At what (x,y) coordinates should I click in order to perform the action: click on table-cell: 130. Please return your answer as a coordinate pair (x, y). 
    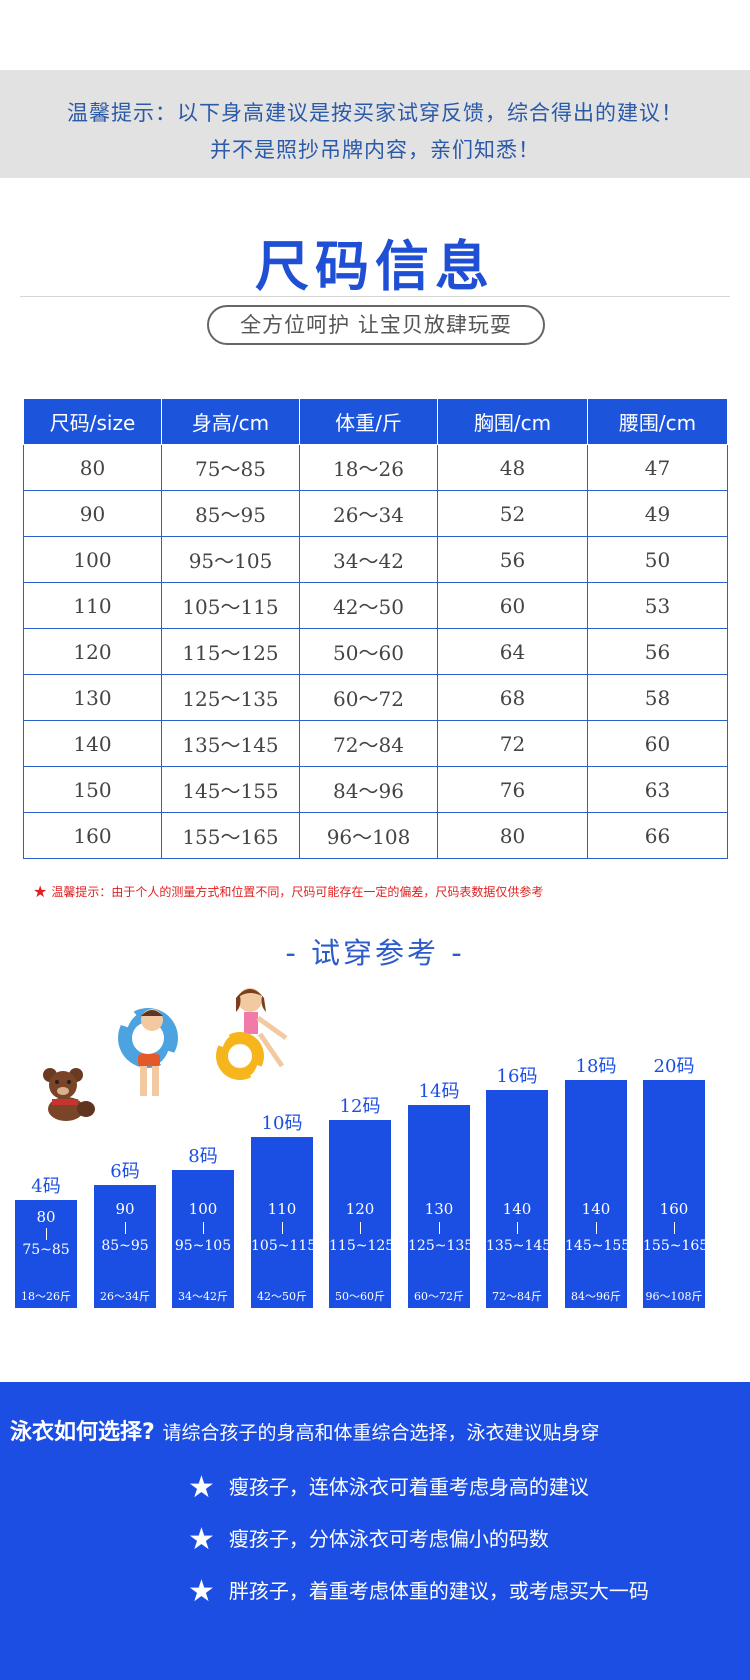
    Looking at the image, I should click on (92, 697).